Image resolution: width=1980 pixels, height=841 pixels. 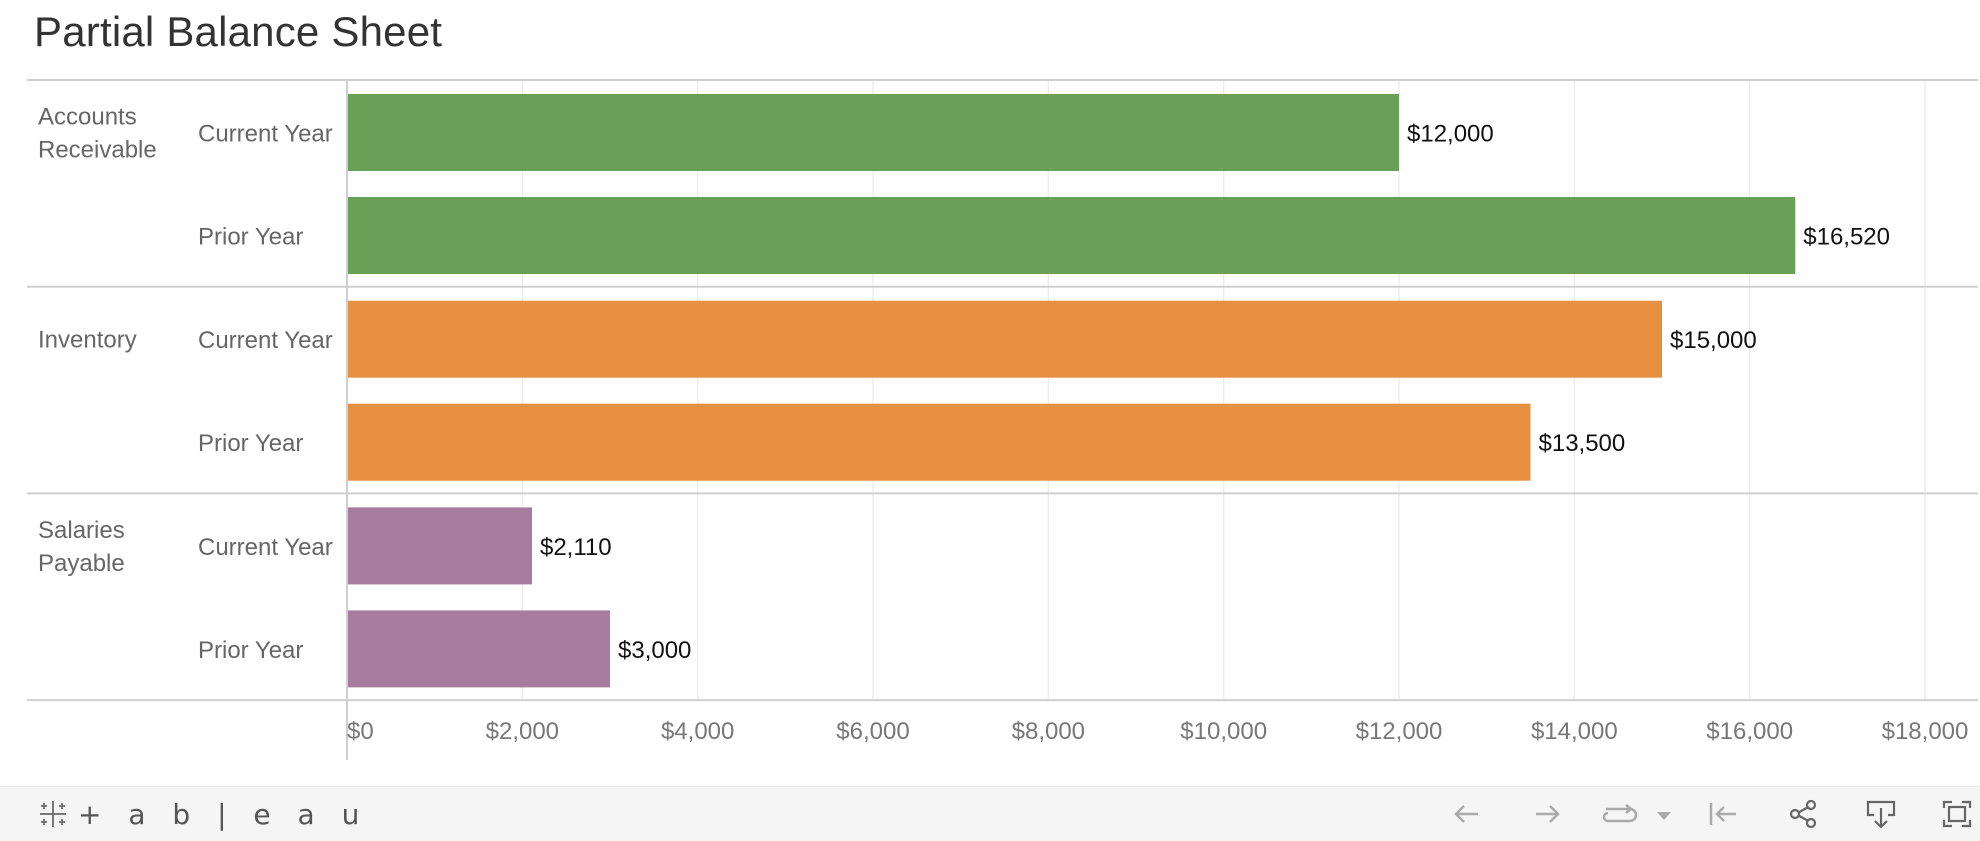 What do you see at coordinates (1399, 731) in the screenshot?
I see `x-tick-label: $12,000` at bounding box center [1399, 731].